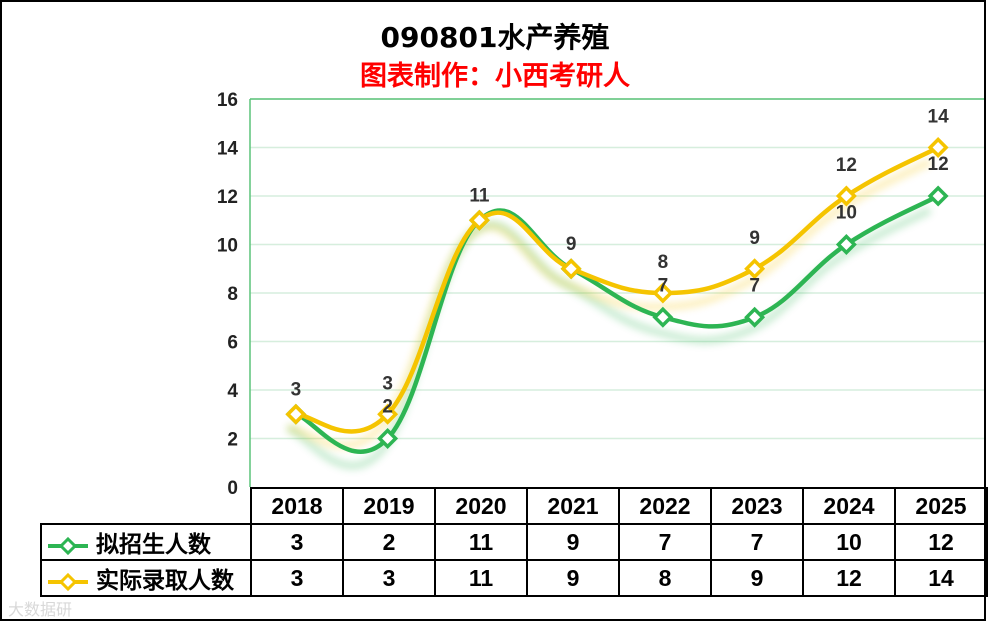  Describe the element at coordinates (938, 164) in the screenshot. I see `data-label-planned: 12` at that location.